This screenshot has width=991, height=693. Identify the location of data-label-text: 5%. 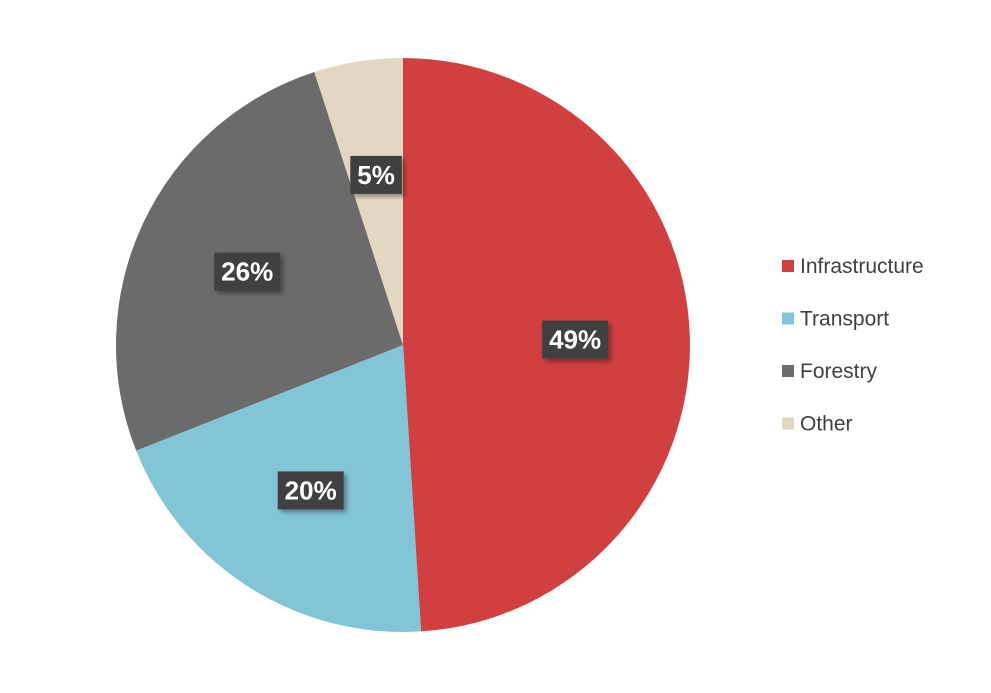
(376, 175).